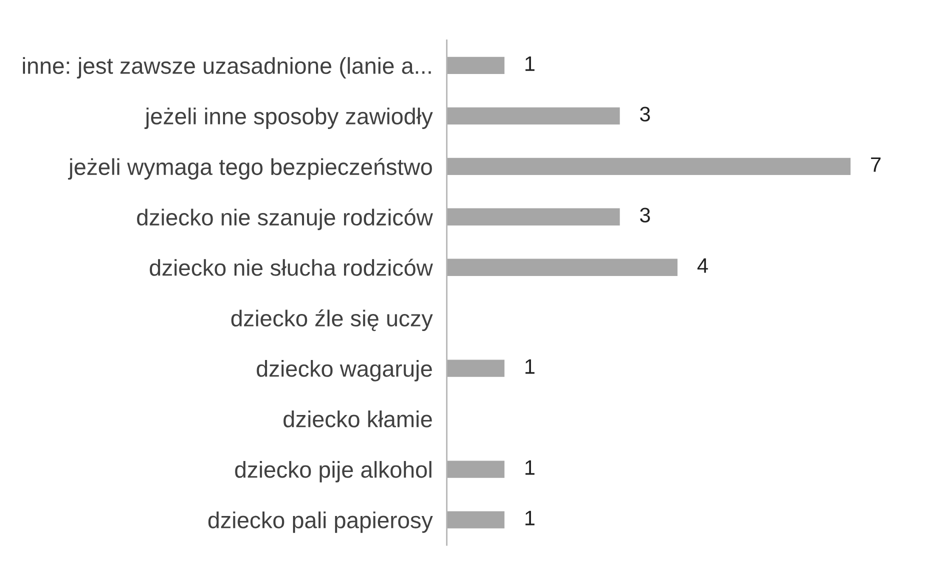 Image resolution: width=925 pixels, height=566 pixels. What do you see at coordinates (285, 219) in the screenshot?
I see `y-tick-label: dziecko nie szanuje rodziców` at bounding box center [285, 219].